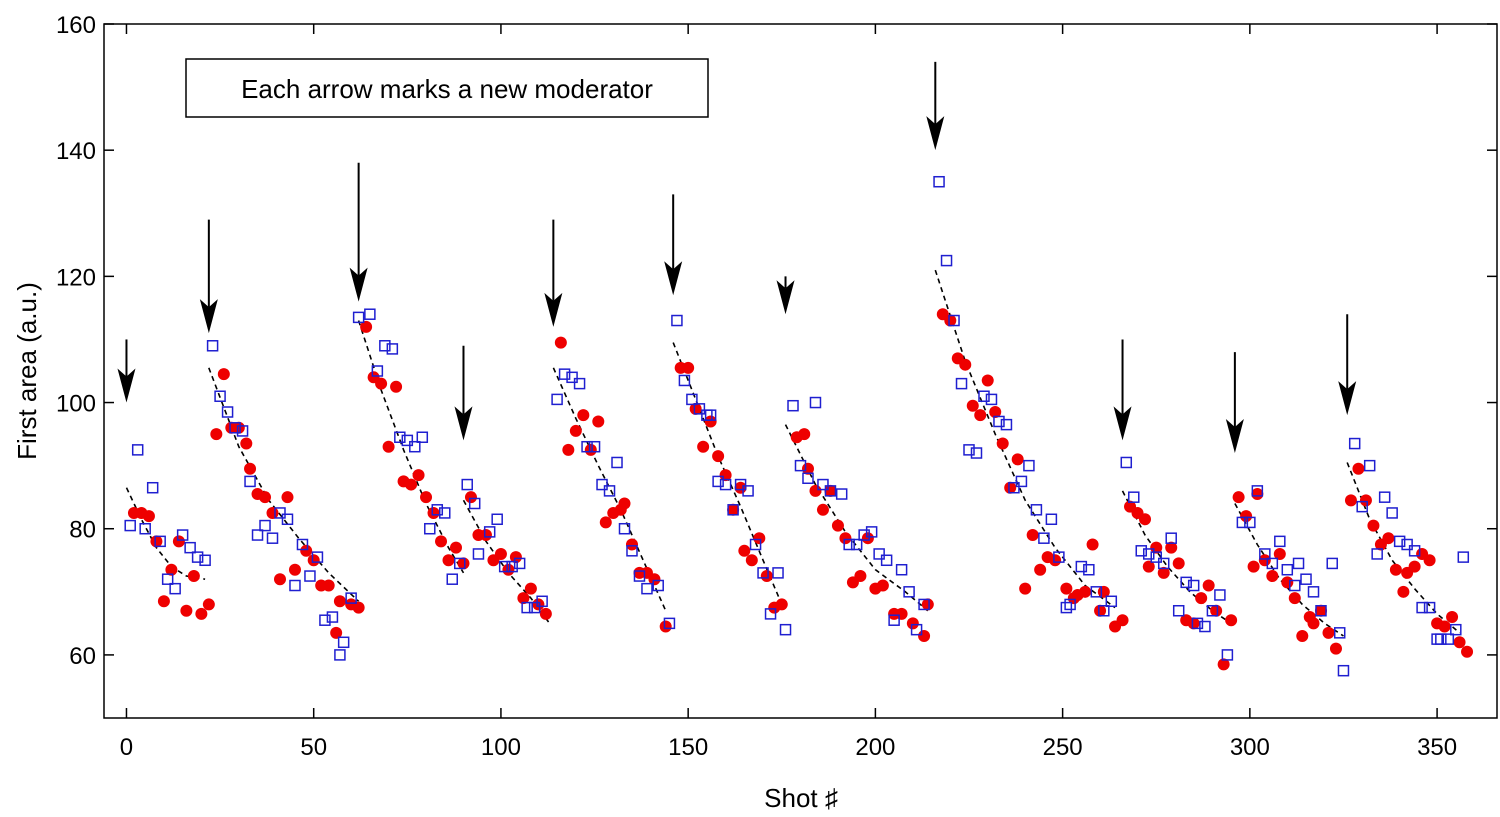  I want to click on y-tick-label: 120, so click(76, 277).